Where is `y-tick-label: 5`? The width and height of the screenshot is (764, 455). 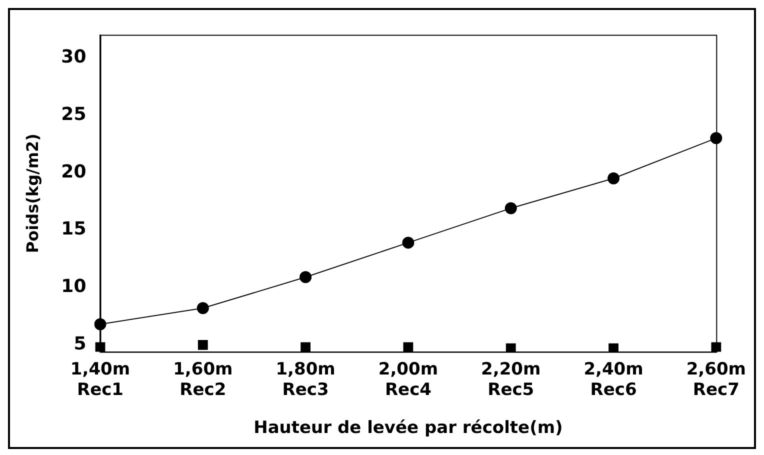
y-tick-label: 5 is located at coordinates (80, 344).